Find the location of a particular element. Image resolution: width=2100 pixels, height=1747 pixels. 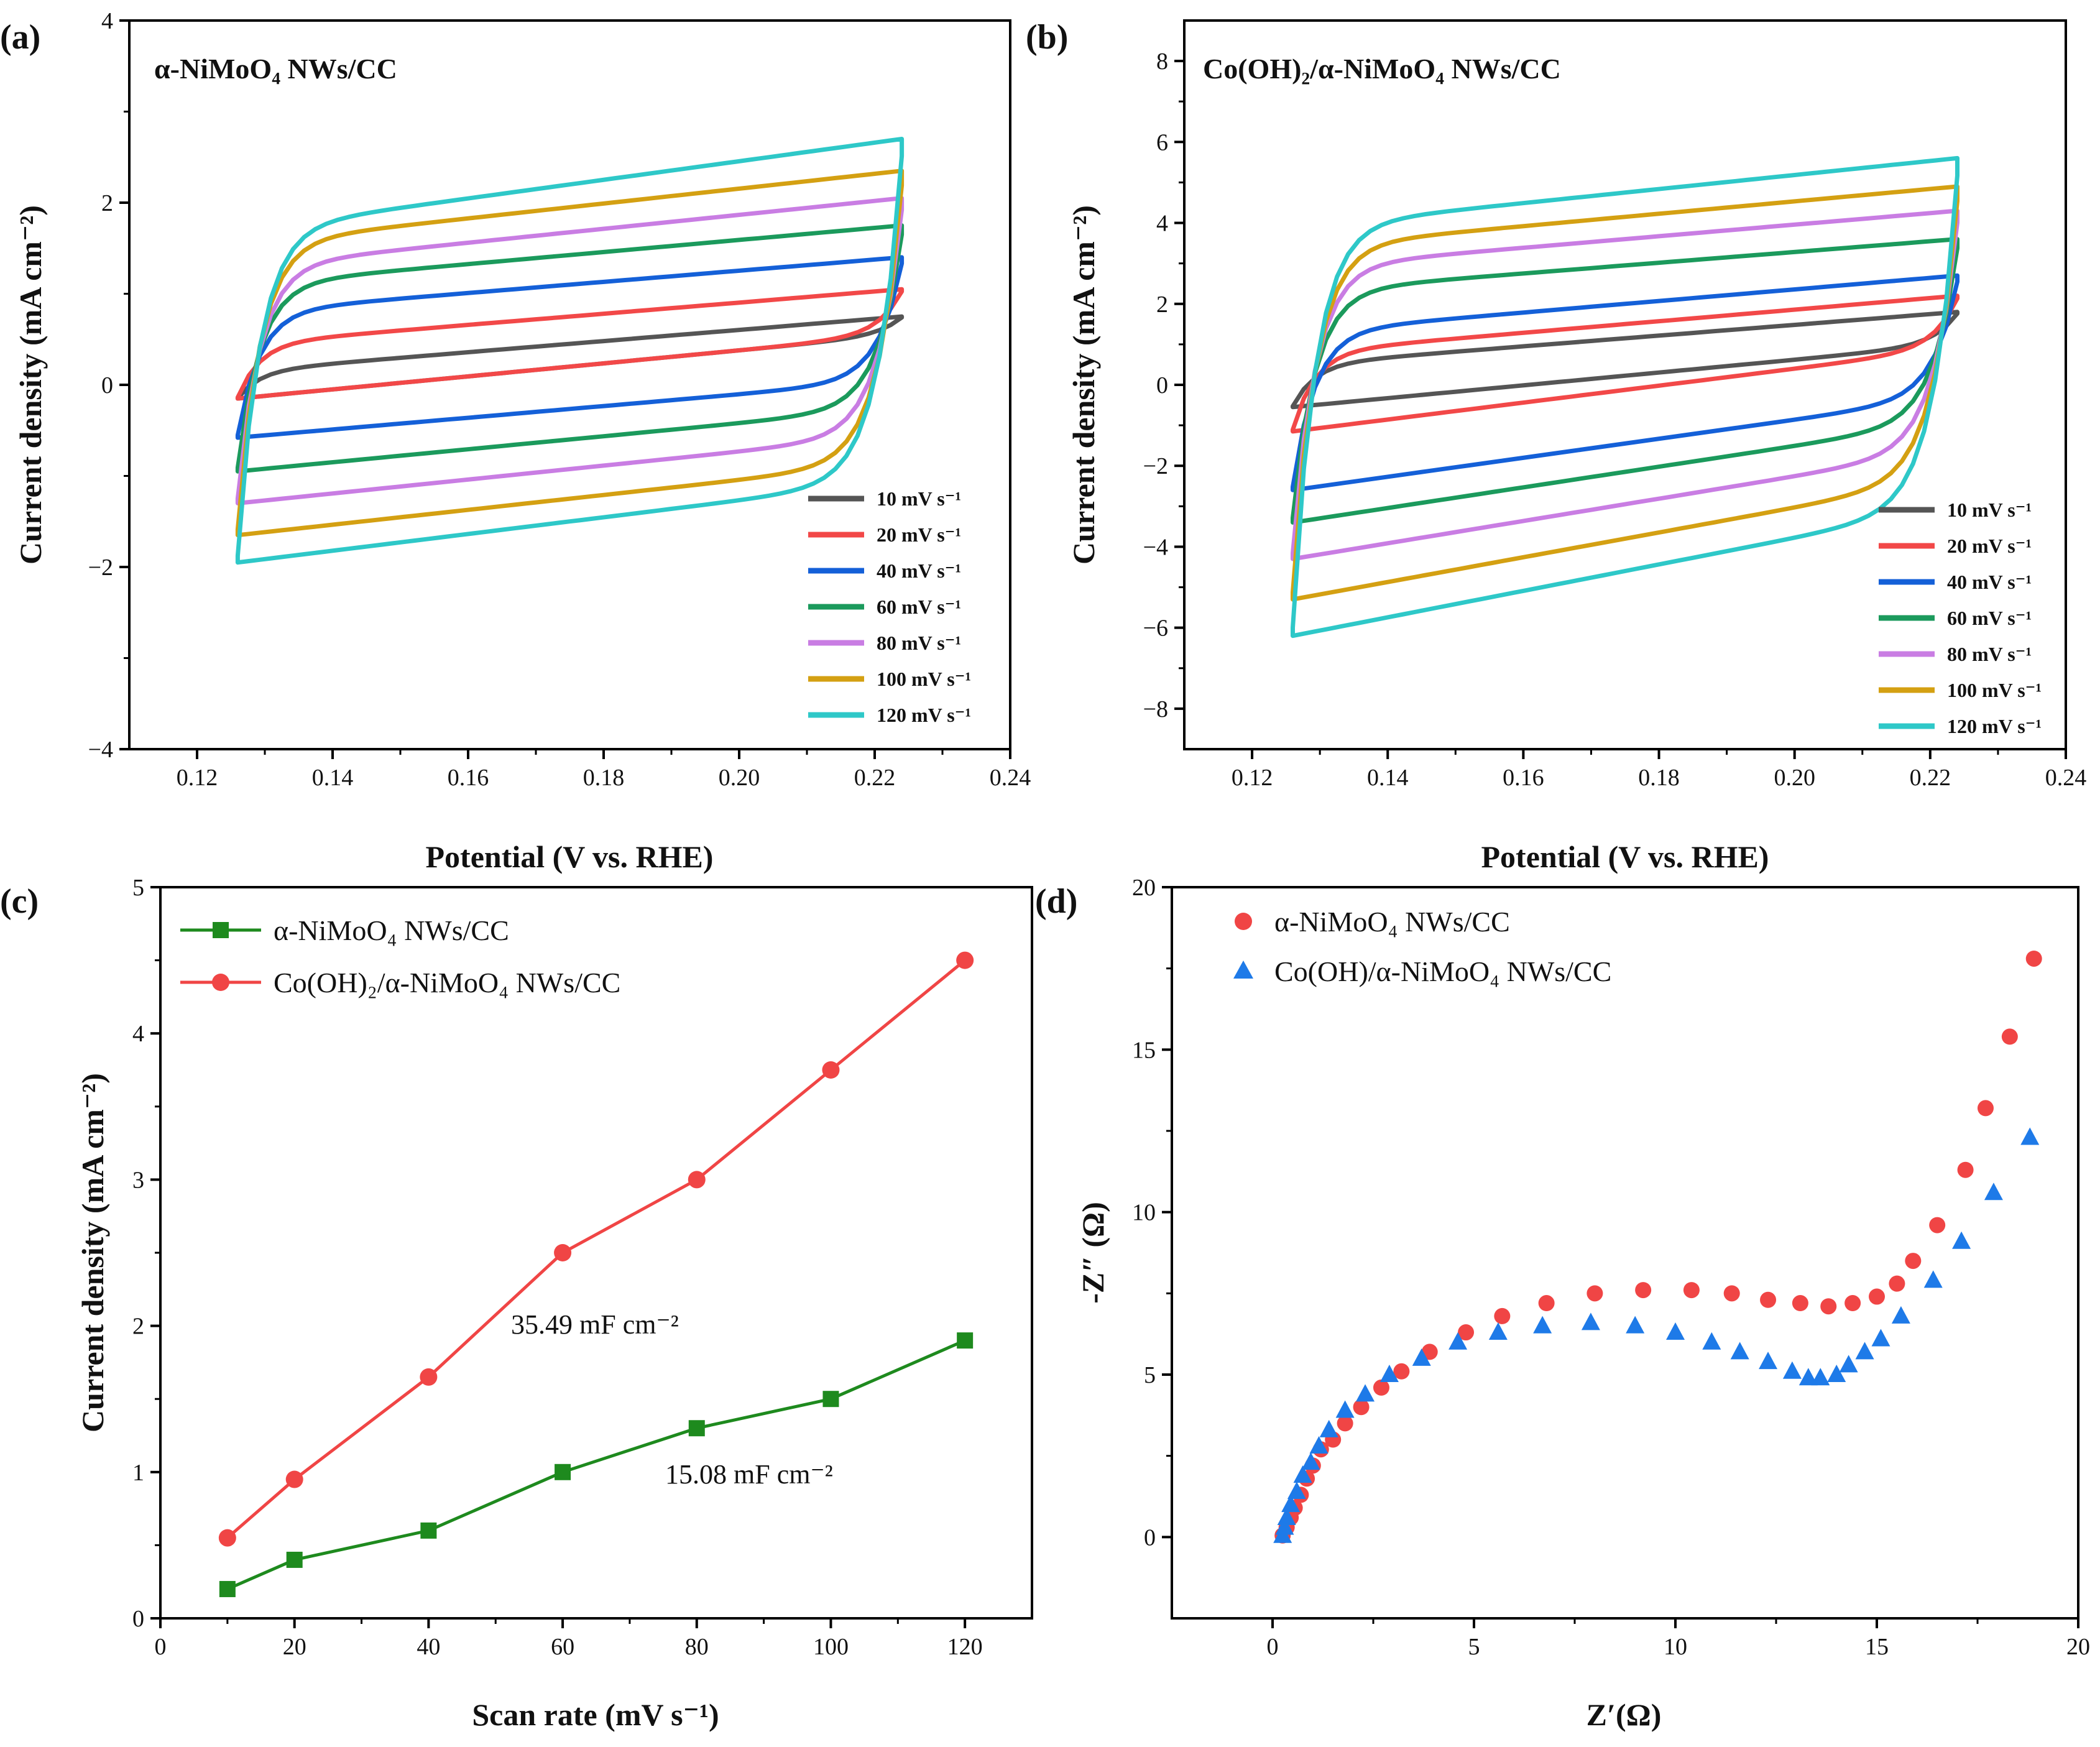

x-tick-label: 100 is located at coordinates (831, 1647).